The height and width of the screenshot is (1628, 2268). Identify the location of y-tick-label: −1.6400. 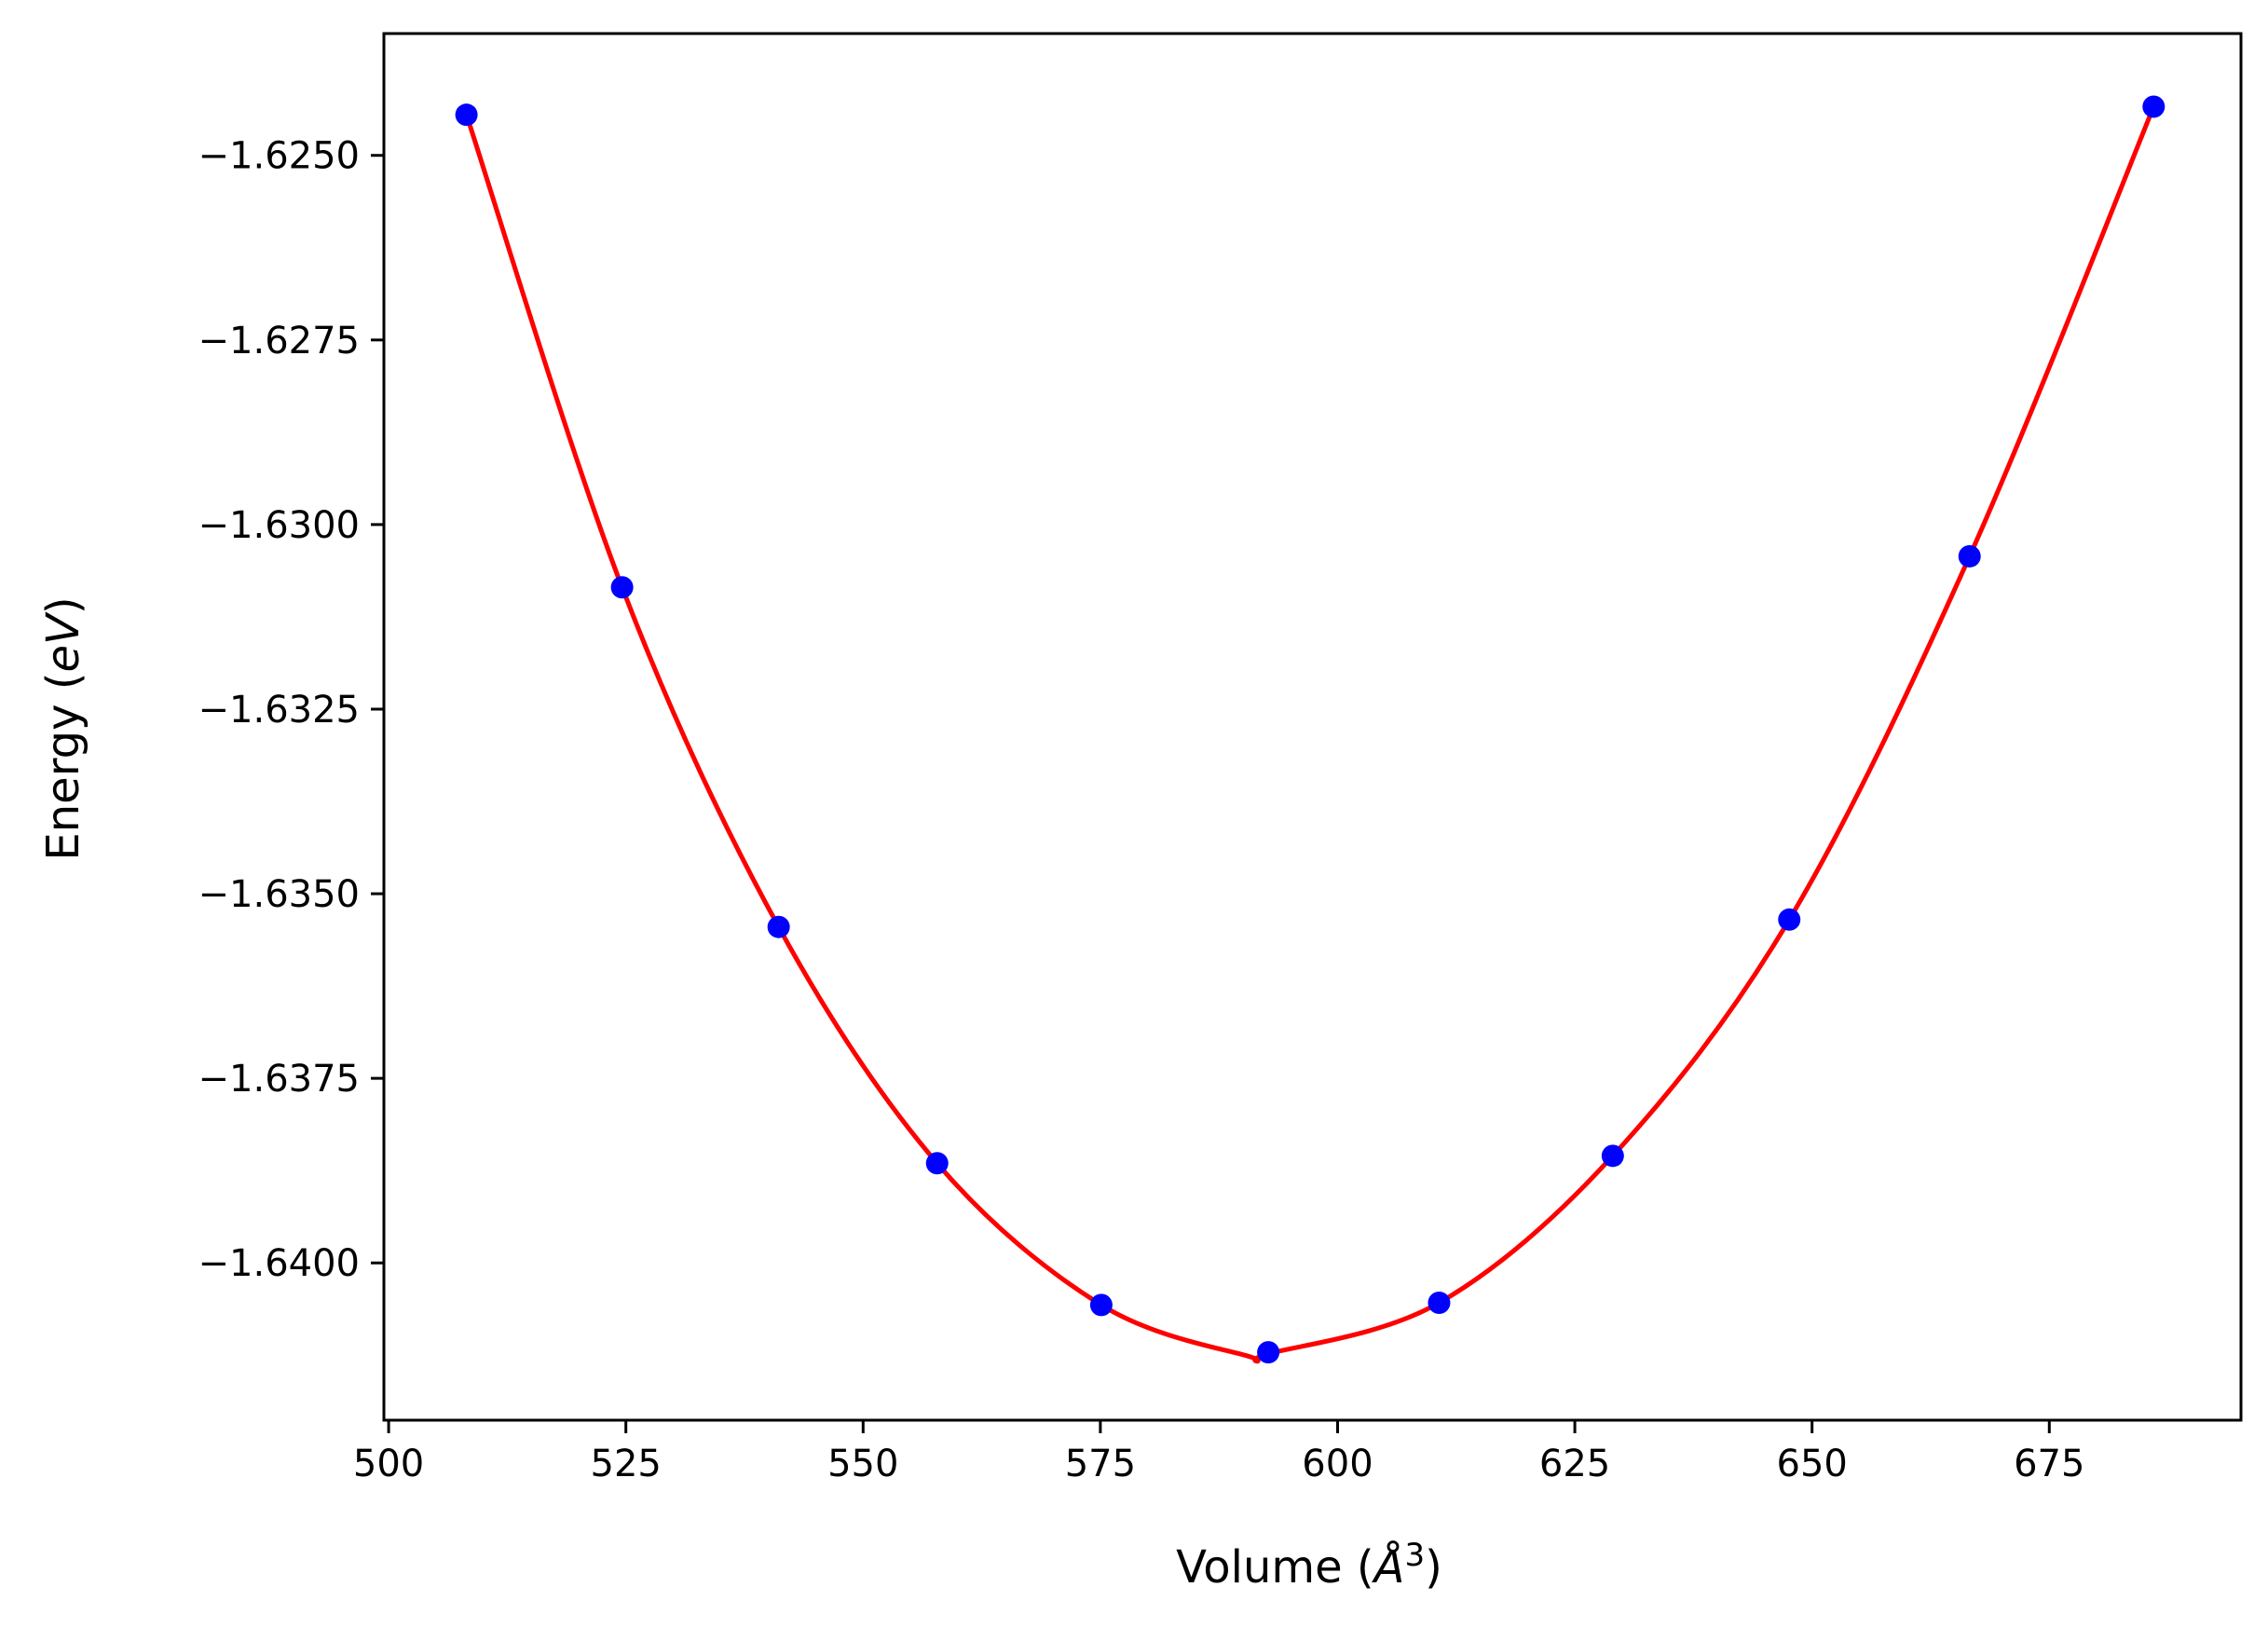
(279, 1264).